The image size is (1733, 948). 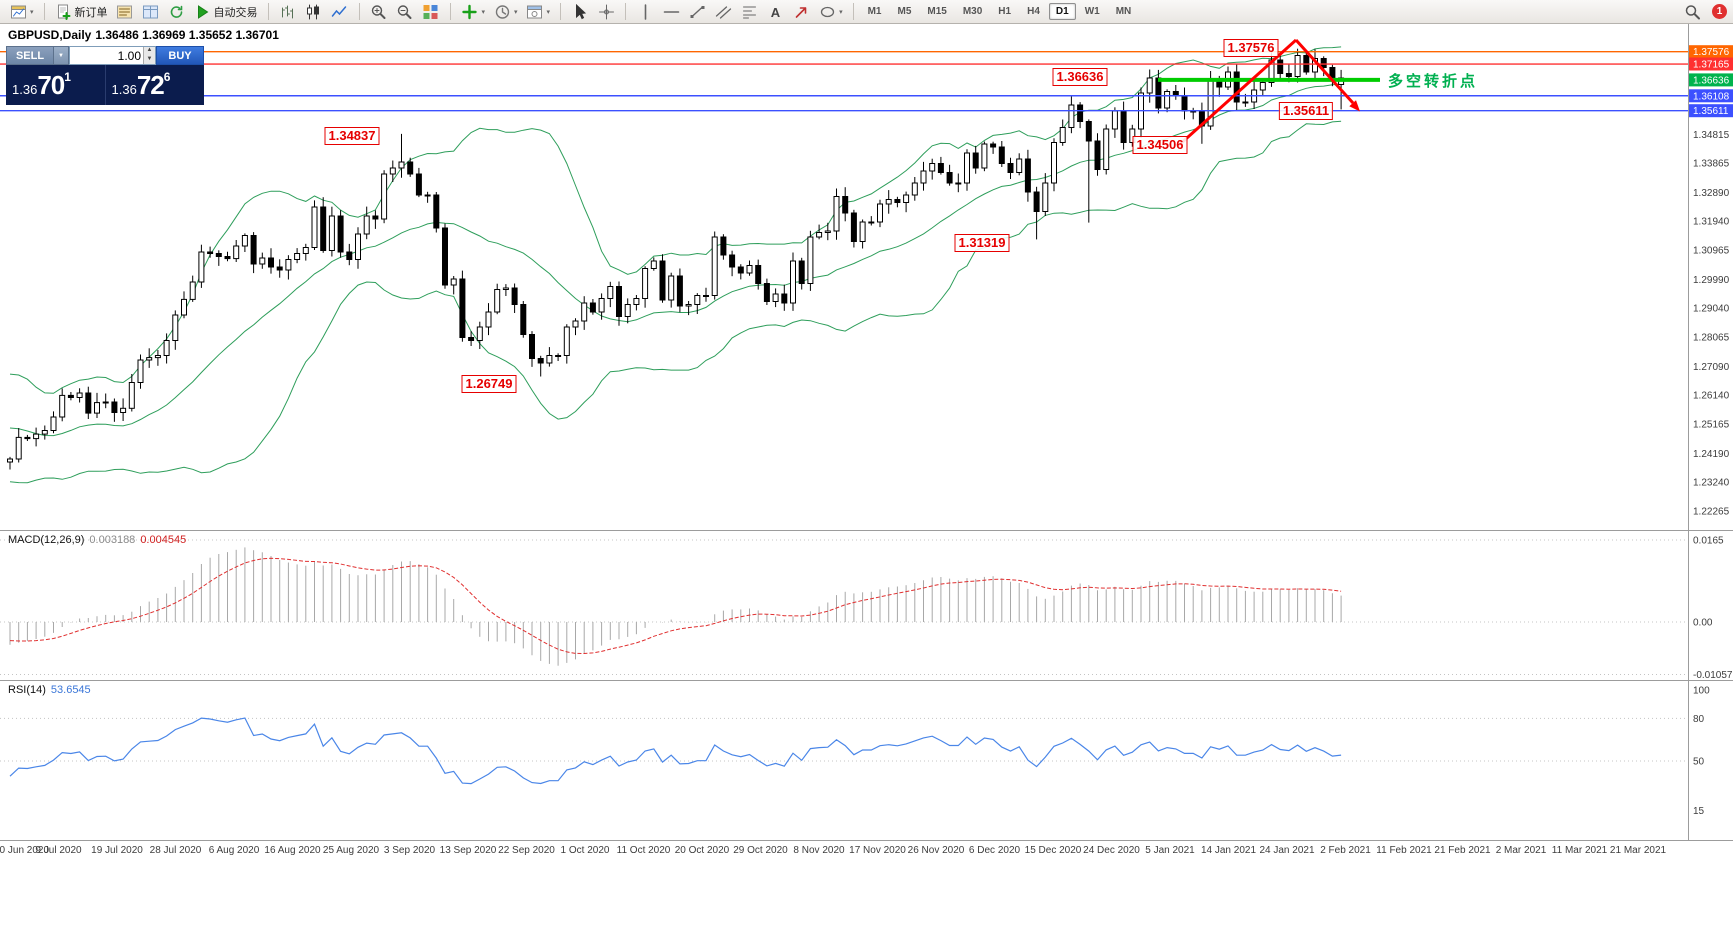 I want to click on svg-text: 1.36636, so click(x=1711, y=80).